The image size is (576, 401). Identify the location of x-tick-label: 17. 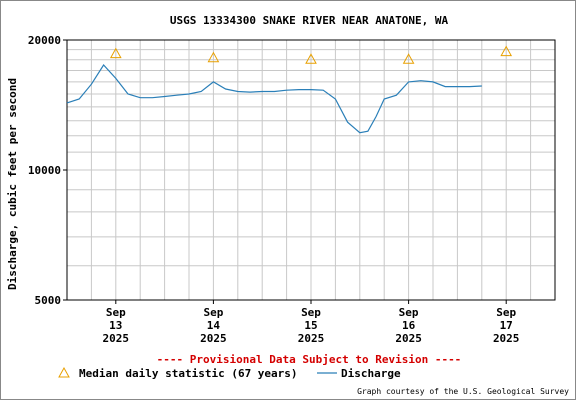
(506, 325).